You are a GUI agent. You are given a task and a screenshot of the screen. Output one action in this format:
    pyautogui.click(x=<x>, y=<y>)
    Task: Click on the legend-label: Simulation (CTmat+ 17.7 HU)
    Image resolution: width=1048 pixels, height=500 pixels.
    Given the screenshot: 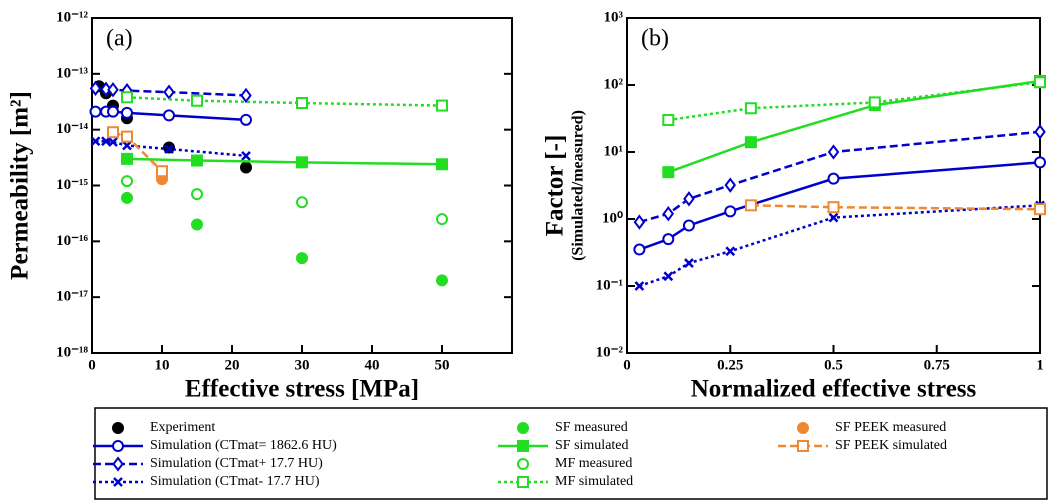 What is the action you would take?
    pyautogui.click(x=236, y=463)
    